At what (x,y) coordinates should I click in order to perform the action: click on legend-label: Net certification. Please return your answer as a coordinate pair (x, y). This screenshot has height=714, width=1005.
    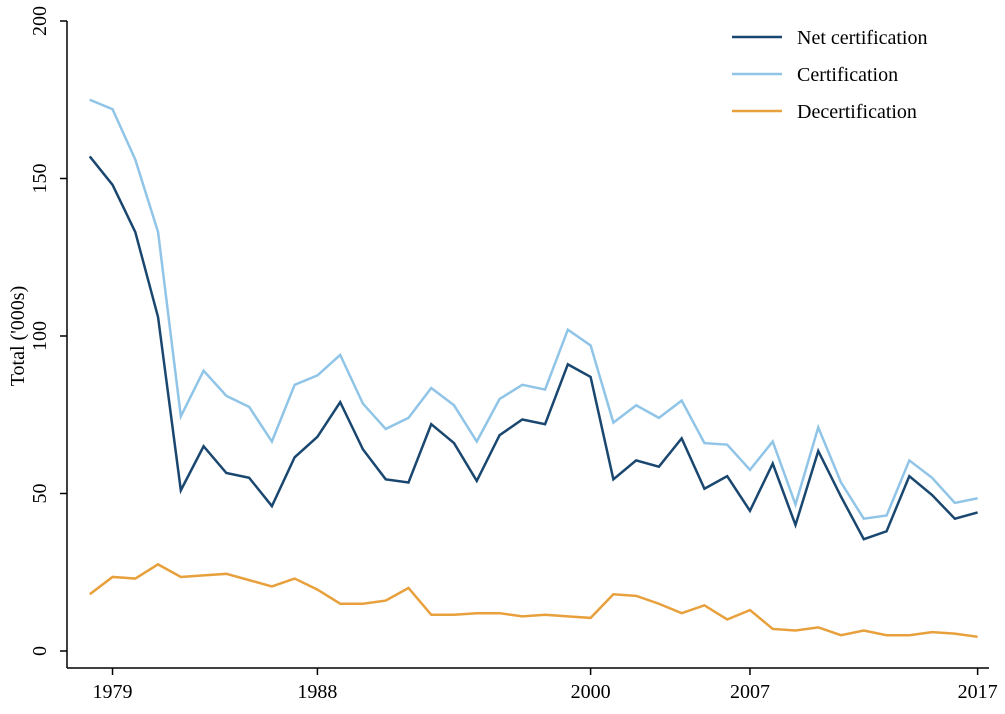
    Looking at the image, I should click on (862, 38).